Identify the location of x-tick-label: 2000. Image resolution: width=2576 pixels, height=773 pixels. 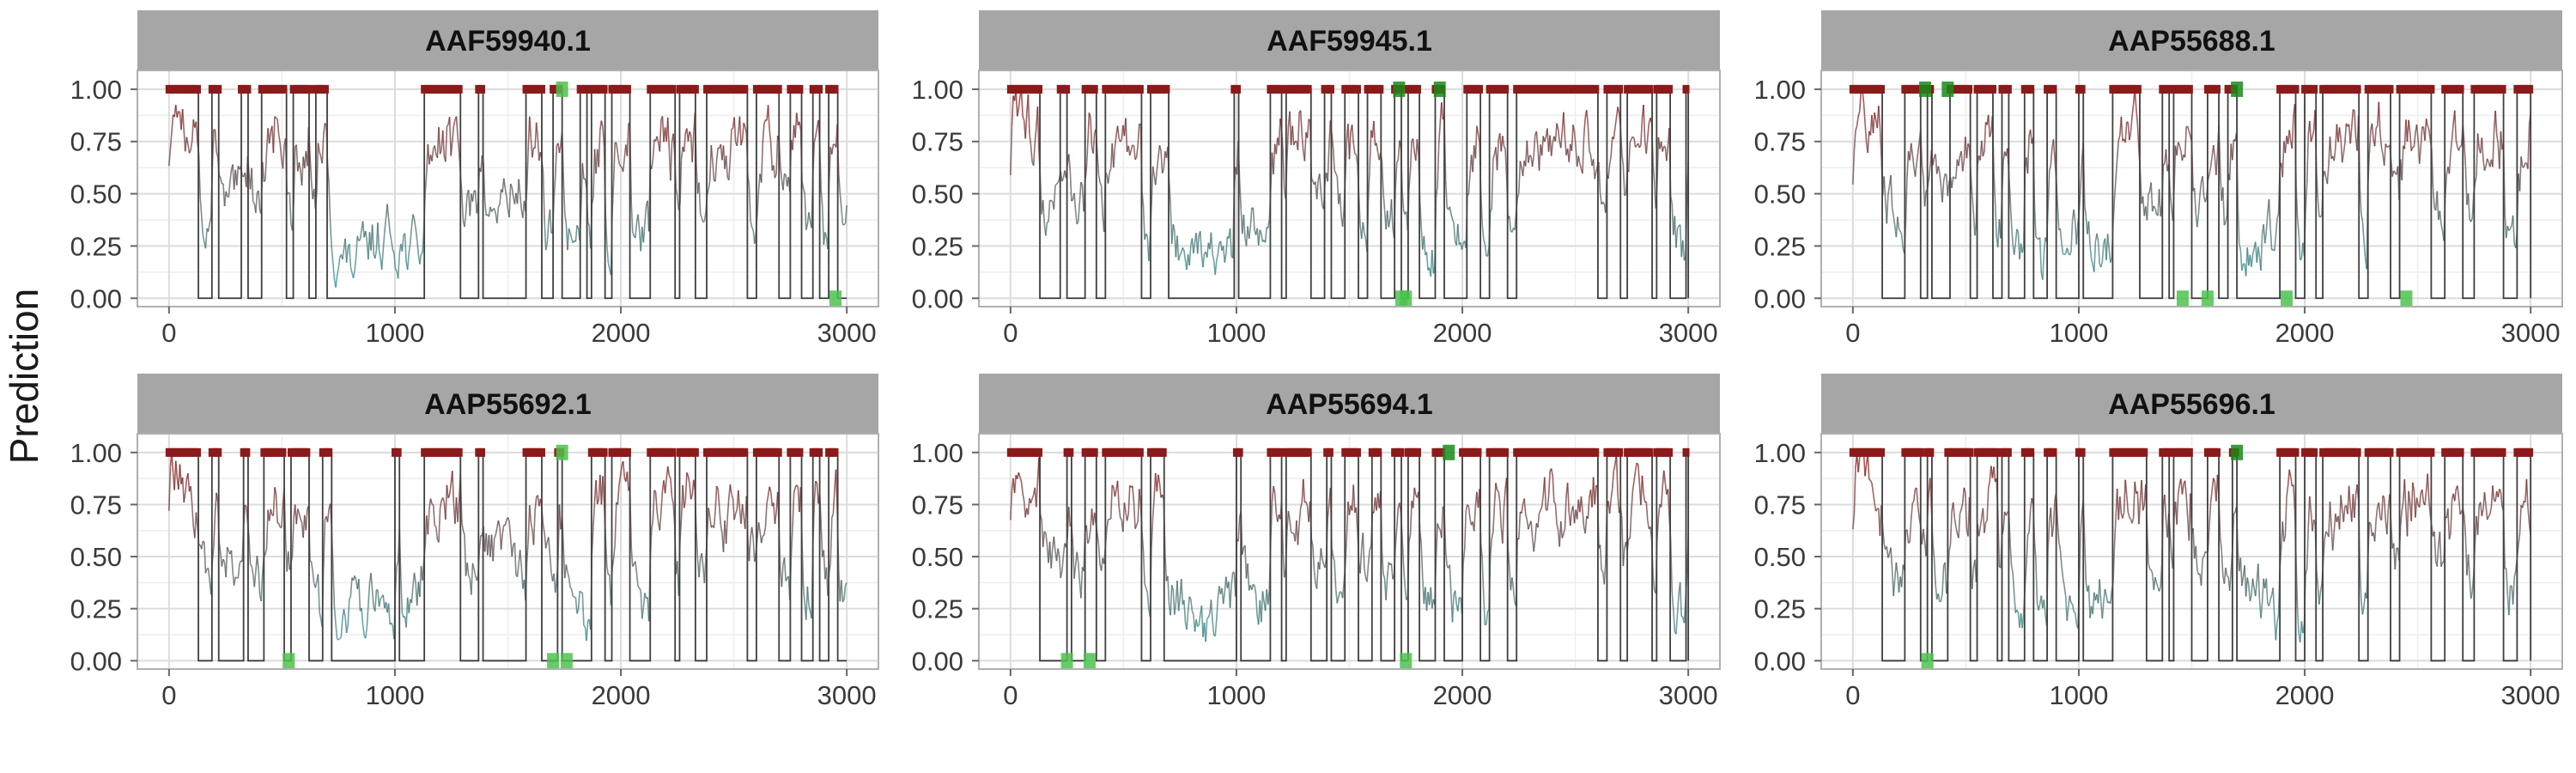
(621, 695).